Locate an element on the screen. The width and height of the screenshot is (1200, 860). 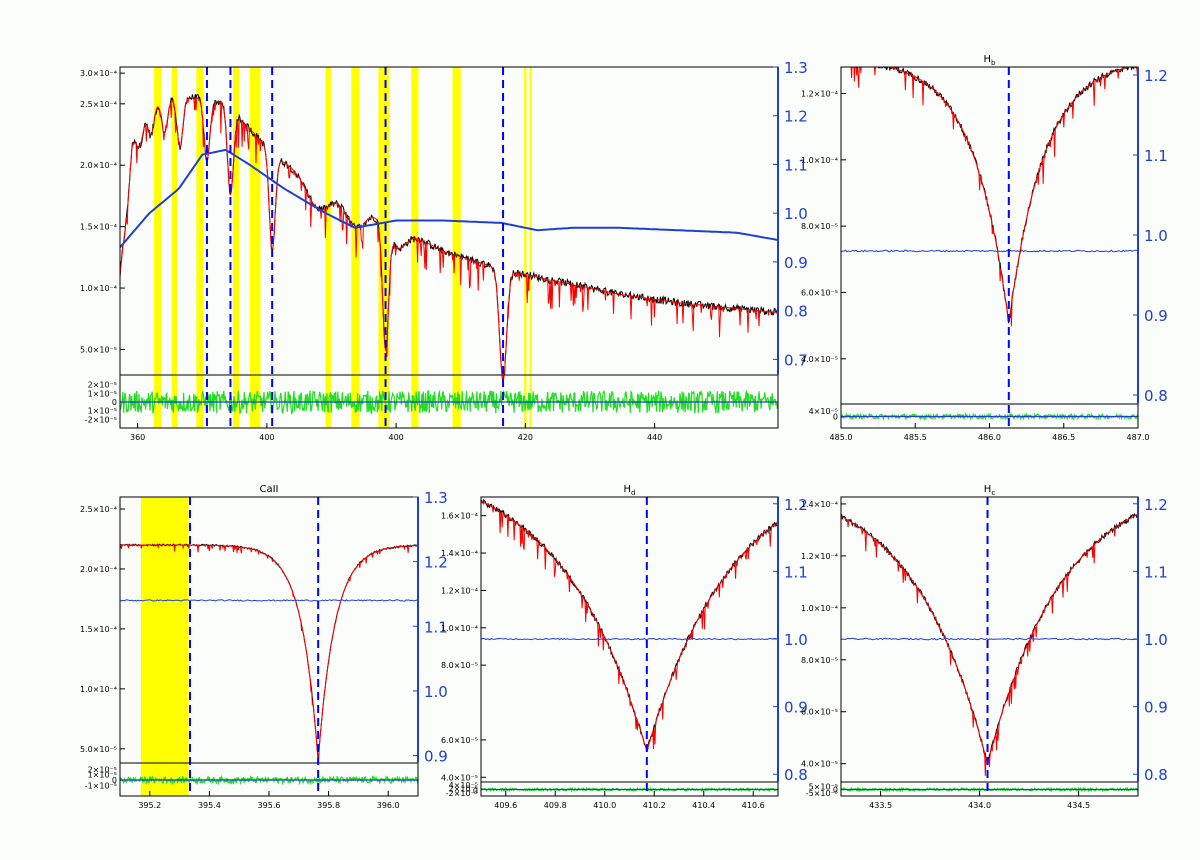
hg-residual-tick-label: 5×10⁻⁵ is located at coordinates (823, 786).